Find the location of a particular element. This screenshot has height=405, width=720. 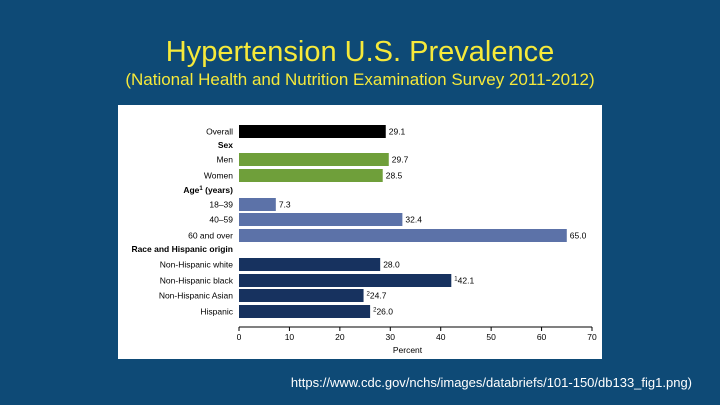

x-tick-label: 40 is located at coordinates (441, 337).